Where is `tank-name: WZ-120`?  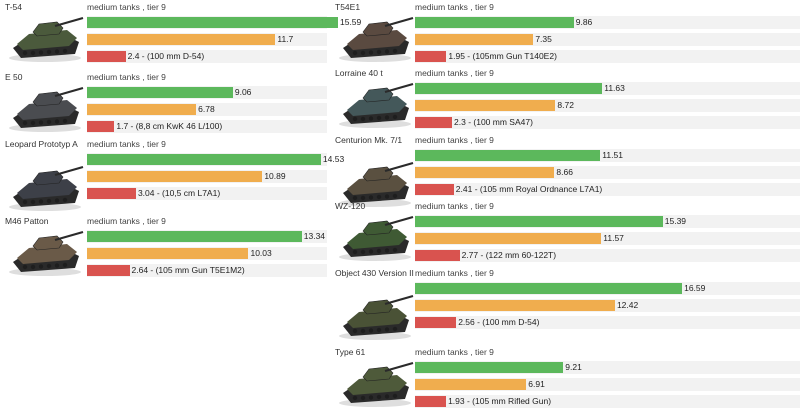 tank-name: WZ-120 is located at coordinates (350, 206).